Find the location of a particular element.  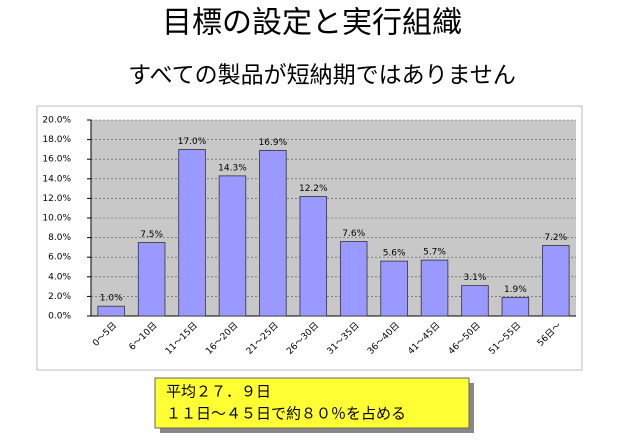

value-label: 3.1% is located at coordinates (475, 278).